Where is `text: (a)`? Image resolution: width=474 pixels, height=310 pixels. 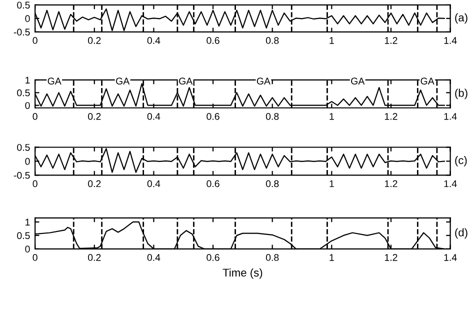
text: (a) is located at coordinates (461, 18).